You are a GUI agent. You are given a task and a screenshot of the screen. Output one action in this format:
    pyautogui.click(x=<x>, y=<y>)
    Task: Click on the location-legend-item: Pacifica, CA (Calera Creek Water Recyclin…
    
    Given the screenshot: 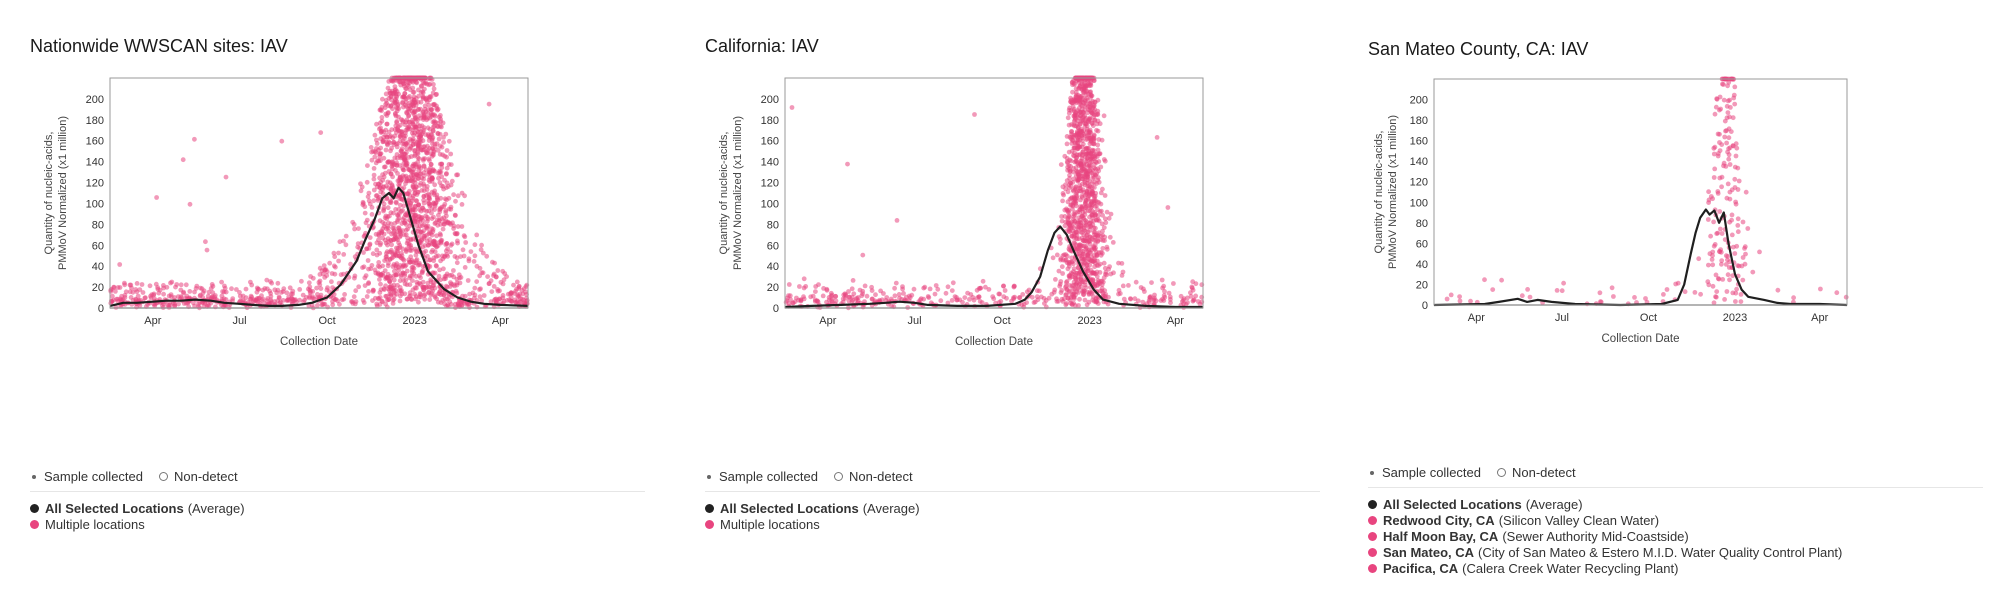 What is the action you would take?
    pyautogui.click(x=1523, y=568)
    